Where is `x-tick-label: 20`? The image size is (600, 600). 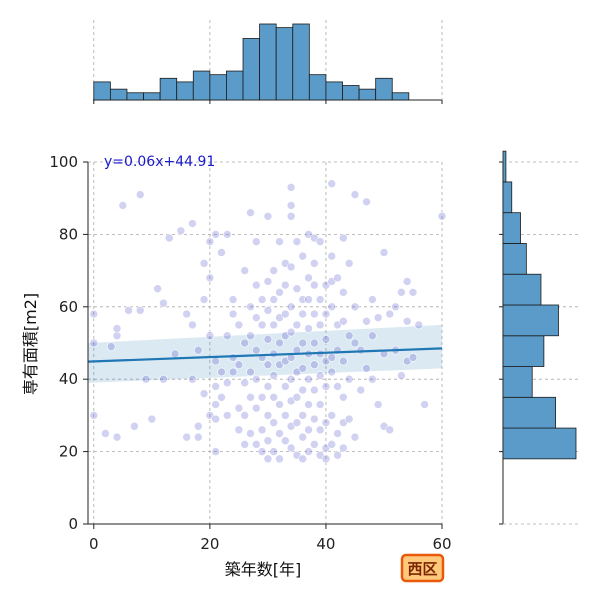 x-tick-label: 20 is located at coordinates (209, 544).